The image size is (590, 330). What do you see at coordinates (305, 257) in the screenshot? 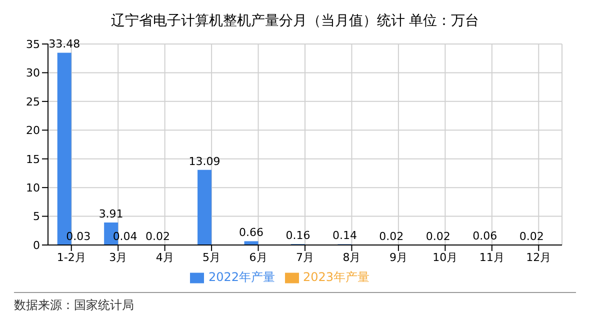
I see `x-tick-label: 7月` at bounding box center [305, 257].